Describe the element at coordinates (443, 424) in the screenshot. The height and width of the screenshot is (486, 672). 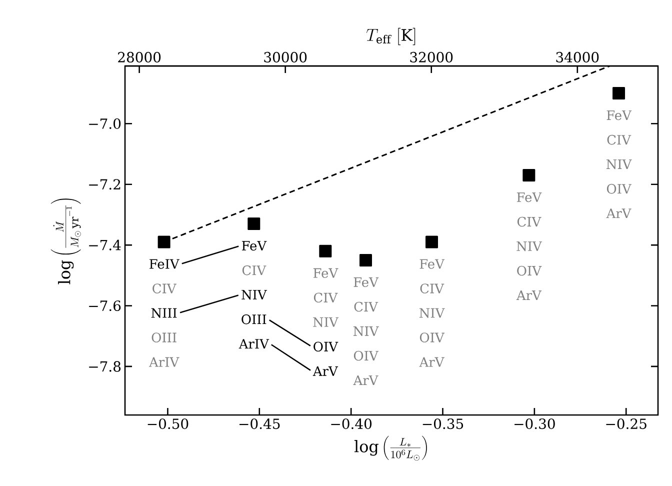
I see `x-tick-label: −0.35` at that location.